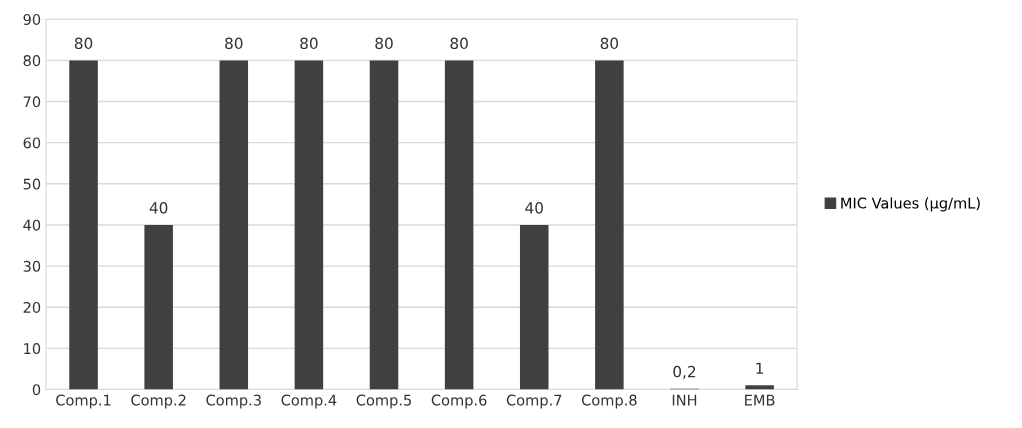  What do you see at coordinates (83, 401) in the screenshot?
I see `x-tick-label: Comp.1` at bounding box center [83, 401].